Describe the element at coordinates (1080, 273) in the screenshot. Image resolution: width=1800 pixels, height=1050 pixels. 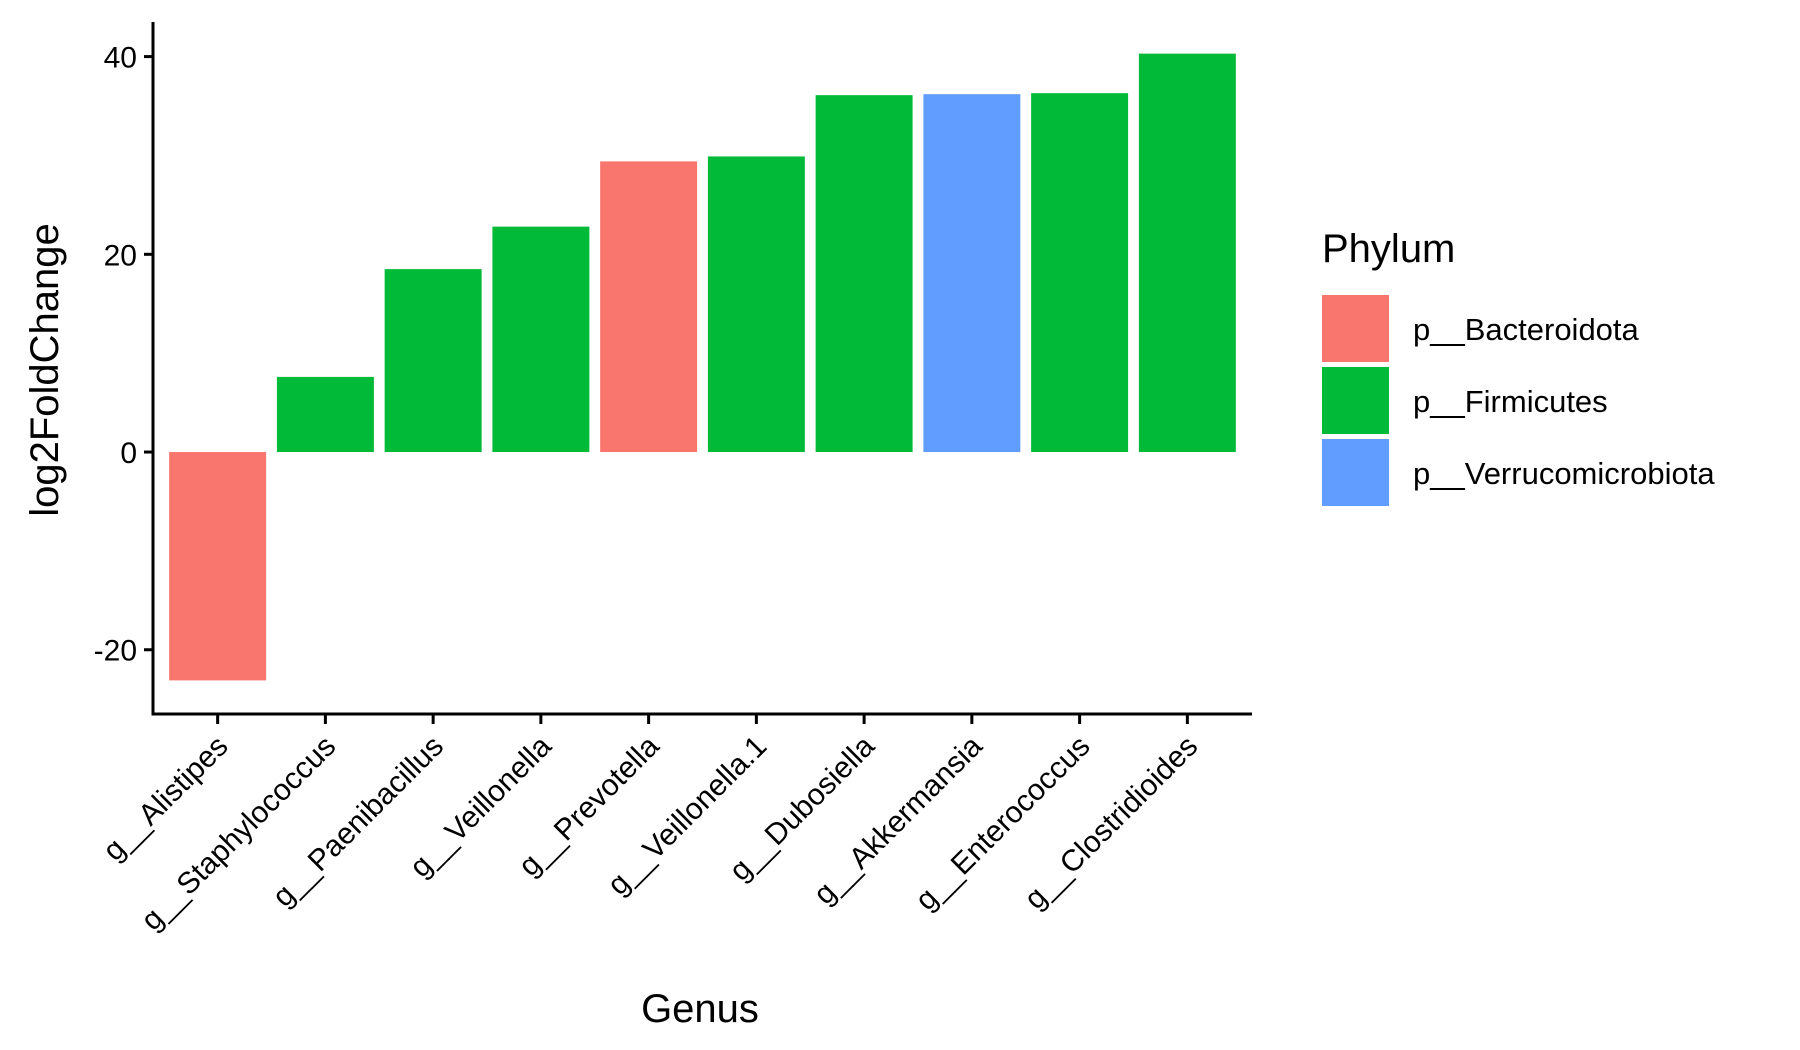
I see `bar-g-enterococcus` at that location.